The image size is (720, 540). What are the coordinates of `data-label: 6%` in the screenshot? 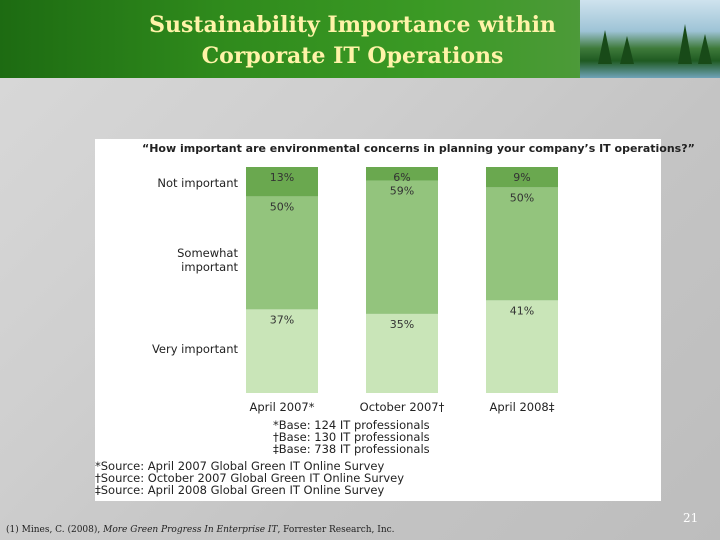 It's located at (401, 177).